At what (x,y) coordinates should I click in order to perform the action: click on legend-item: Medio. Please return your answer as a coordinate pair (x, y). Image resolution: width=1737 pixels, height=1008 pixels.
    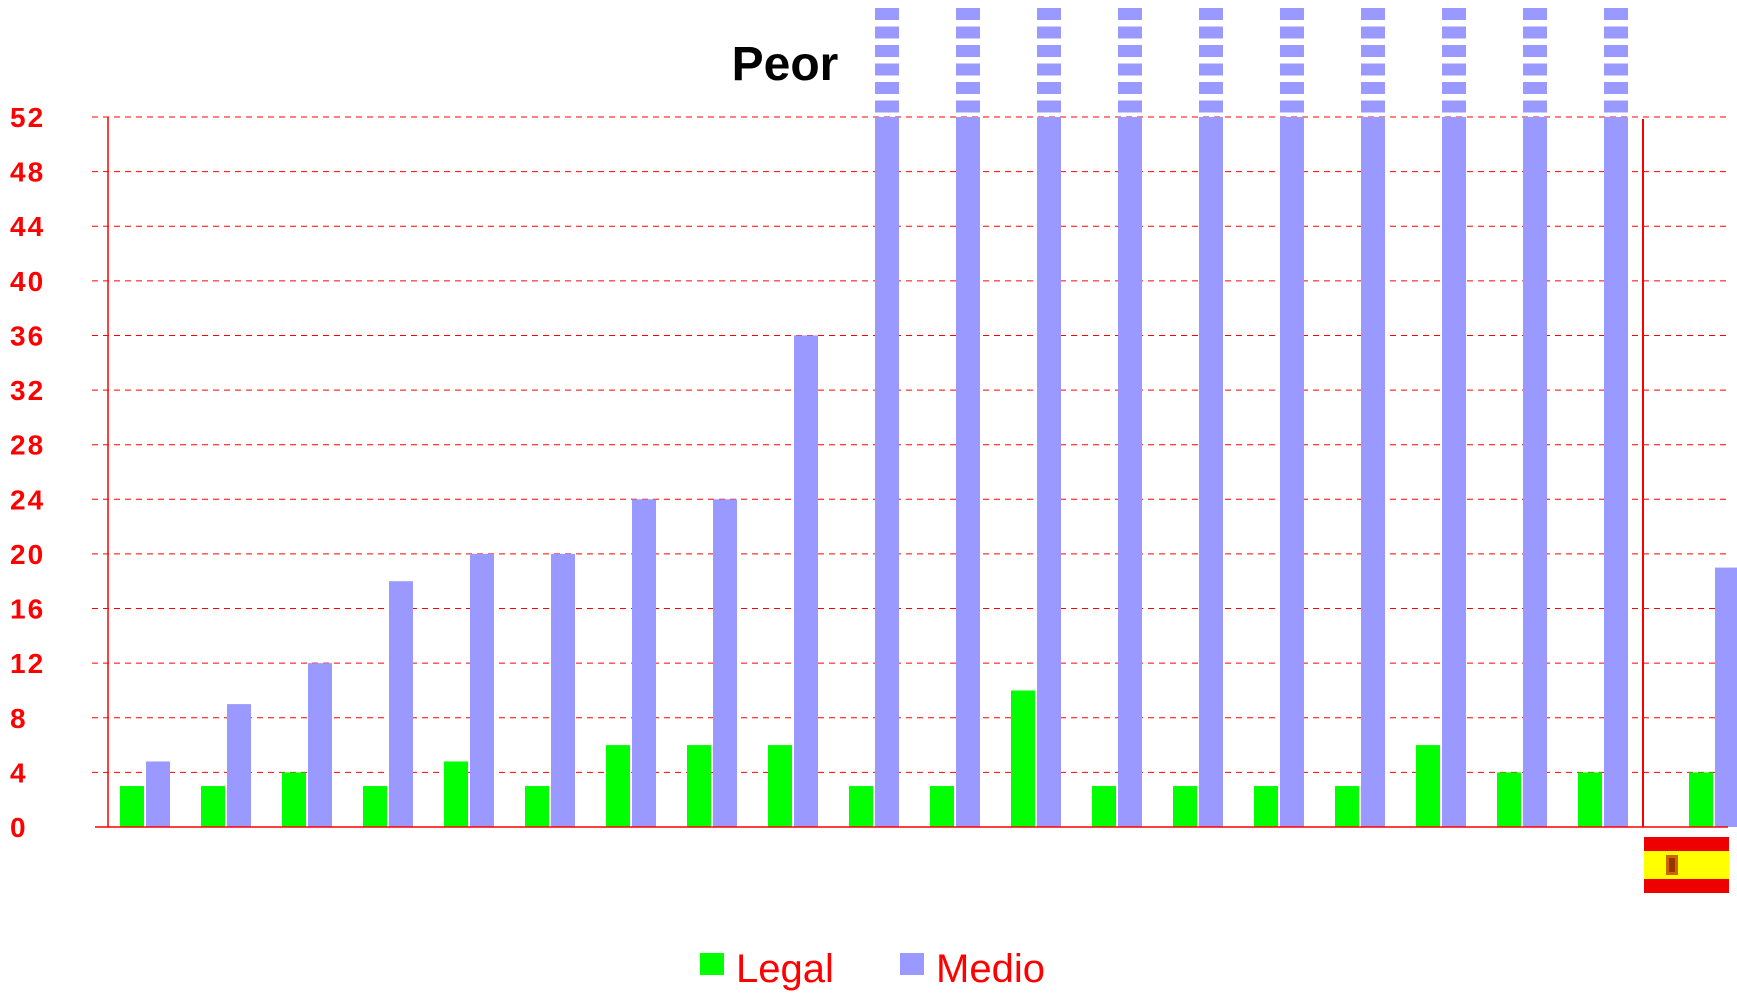
    Looking at the image, I should click on (972, 969).